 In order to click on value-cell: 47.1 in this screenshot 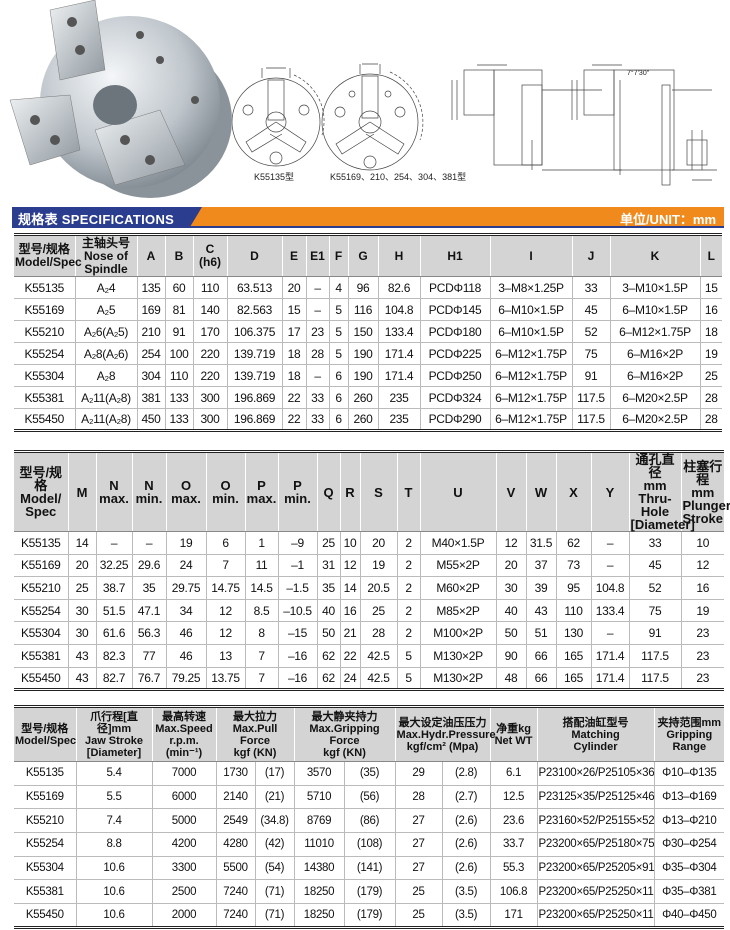, I will do `click(149, 611)`.